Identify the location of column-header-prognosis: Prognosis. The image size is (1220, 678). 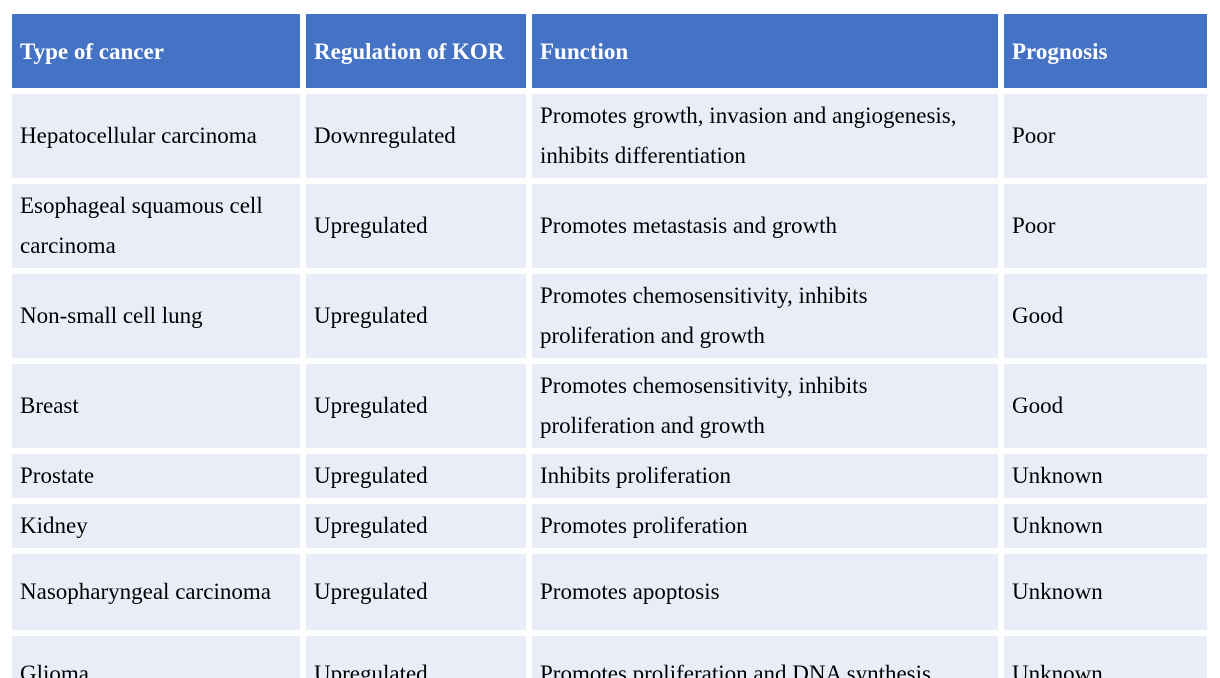
(1105, 51).